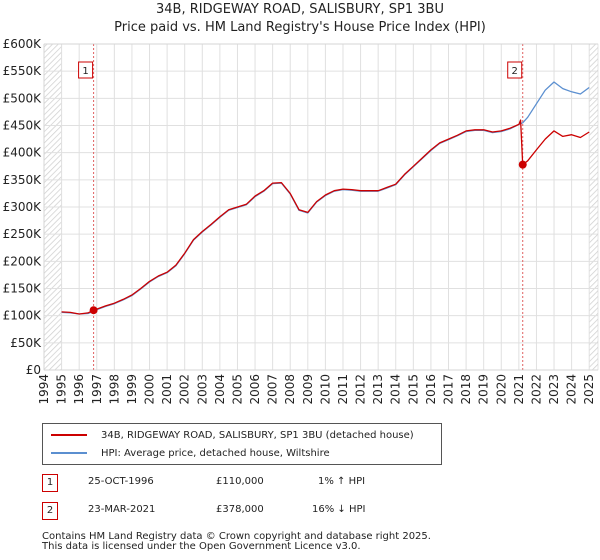 The image size is (600, 560). Describe the element at coordinates (69, 453) in the screenshot. I see `legend-swatch-hpi` at that location.